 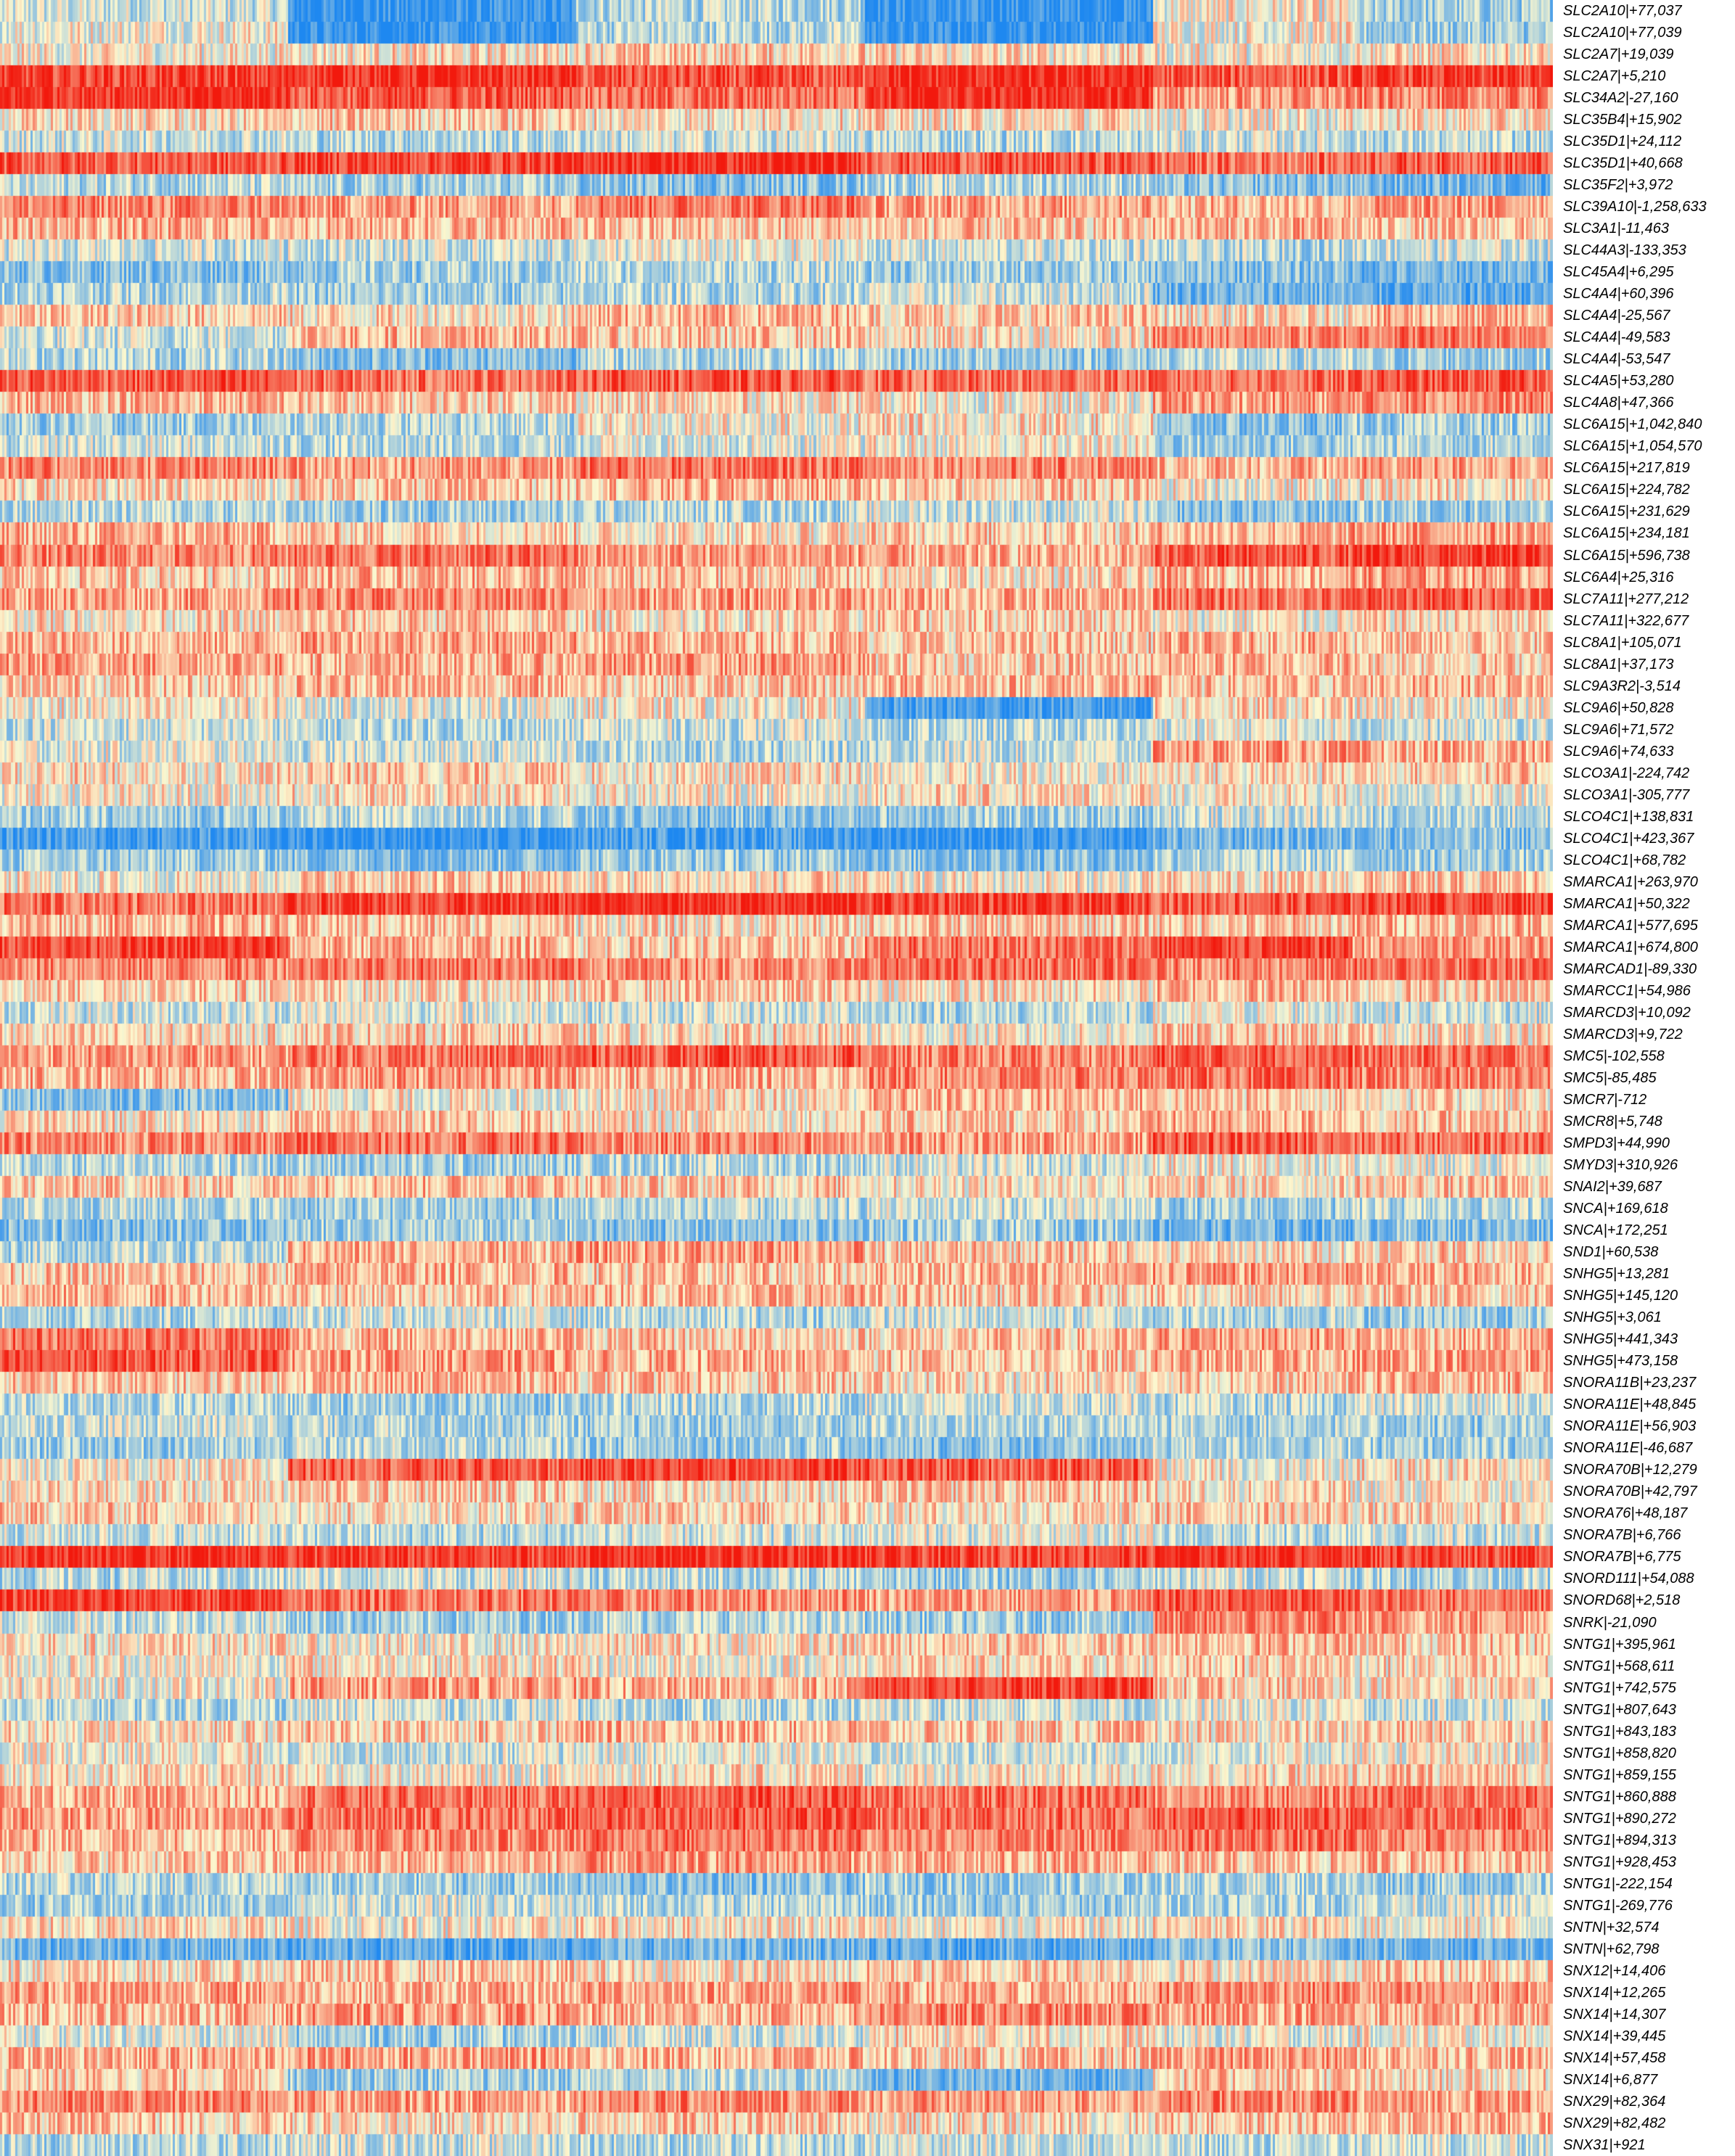 What do you see at coordinates (1619, 294) in the screenshot?
I see `row-label: SLC4A4|+60,396` at bounding box center [1619, 294].